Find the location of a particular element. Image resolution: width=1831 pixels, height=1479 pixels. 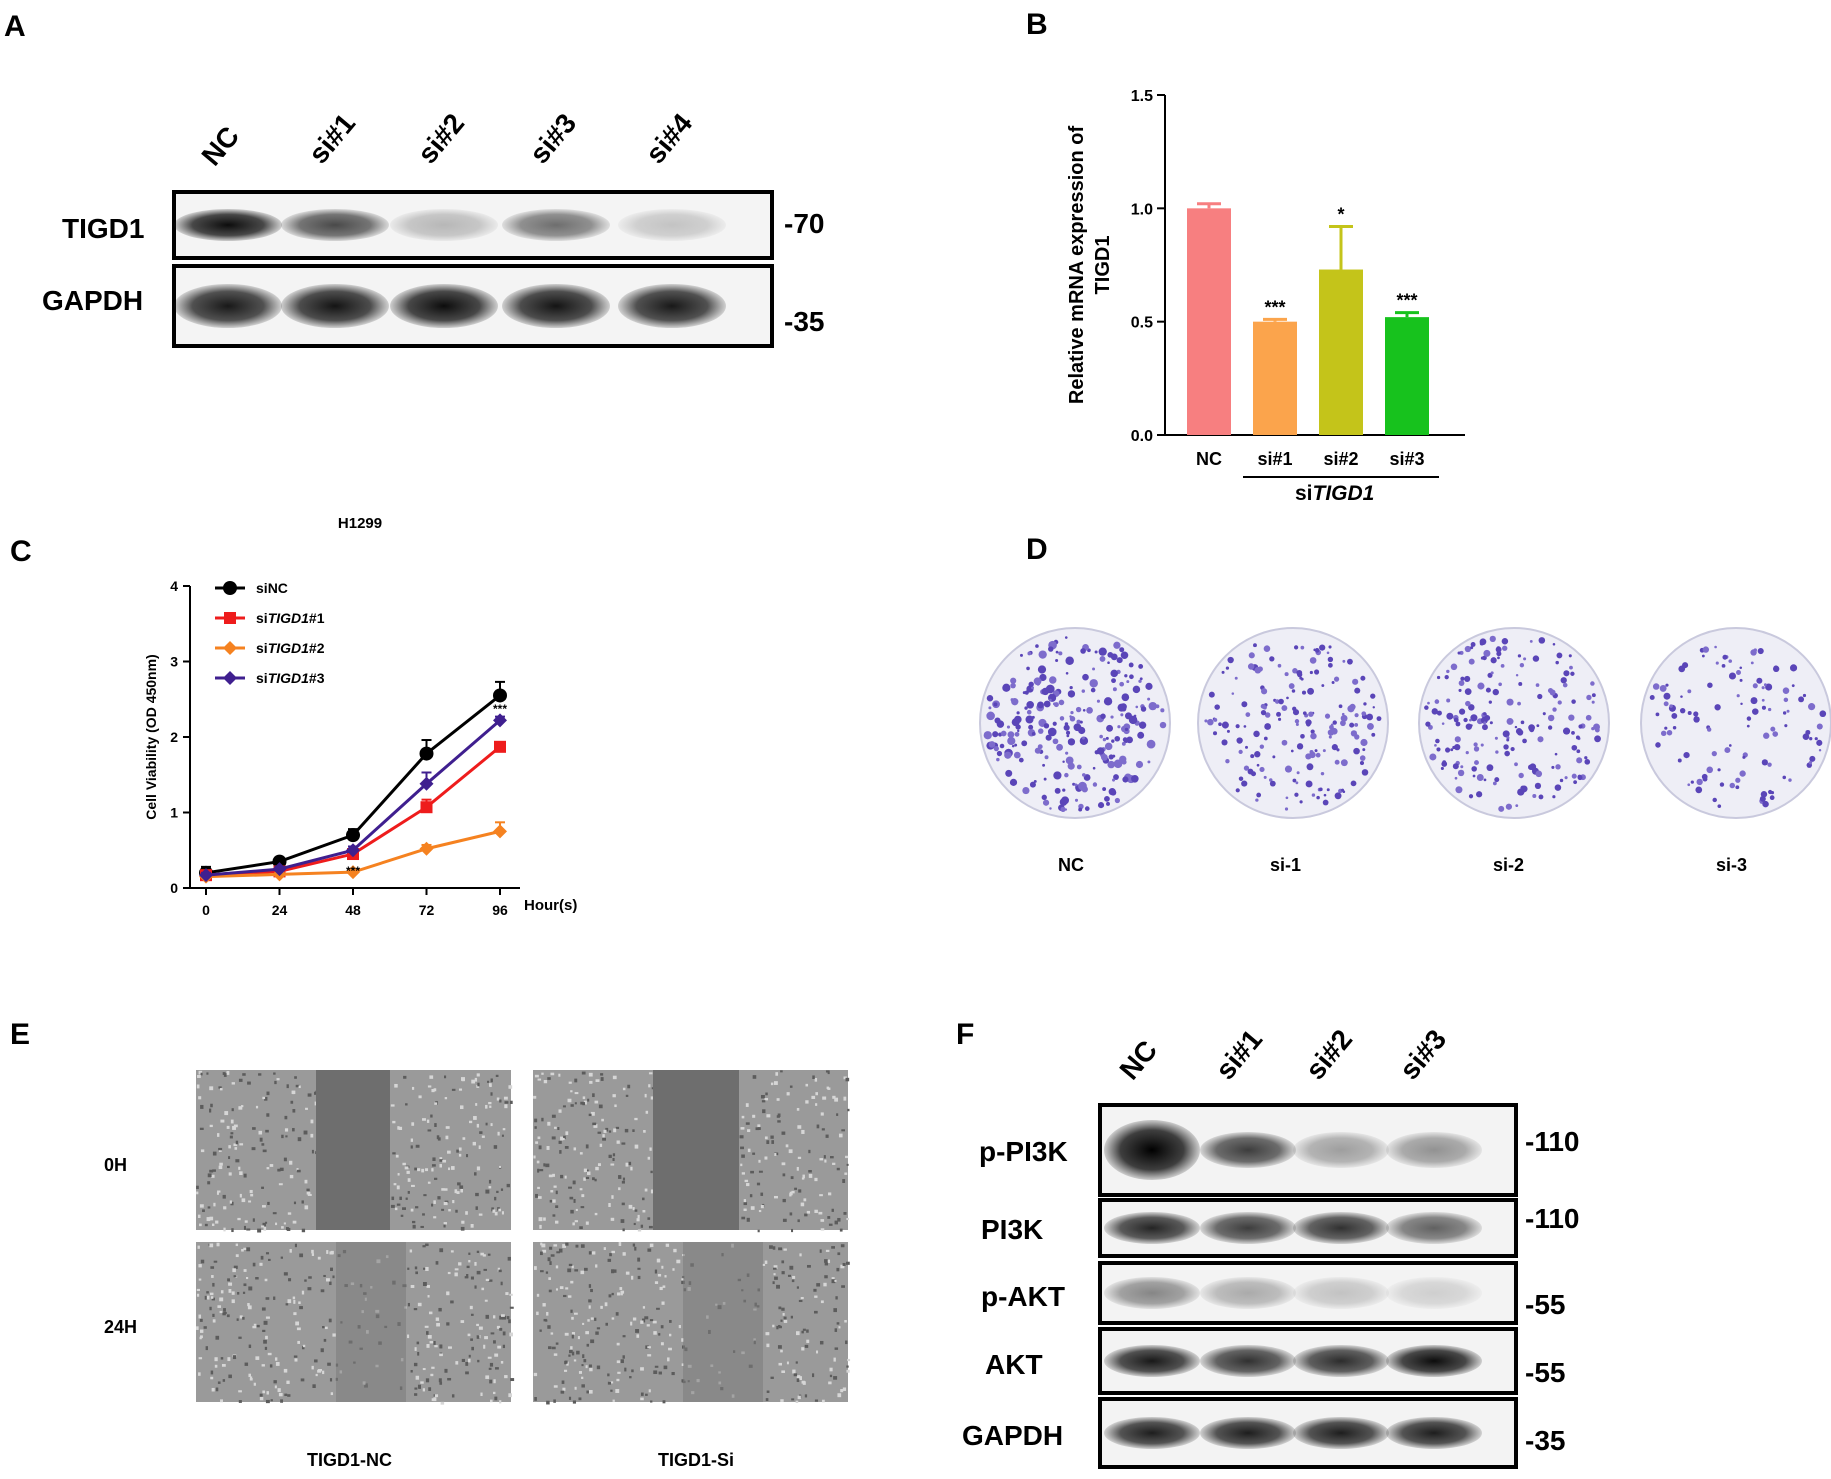

x-tick-label: 72 is located at coordinates (427, 910).